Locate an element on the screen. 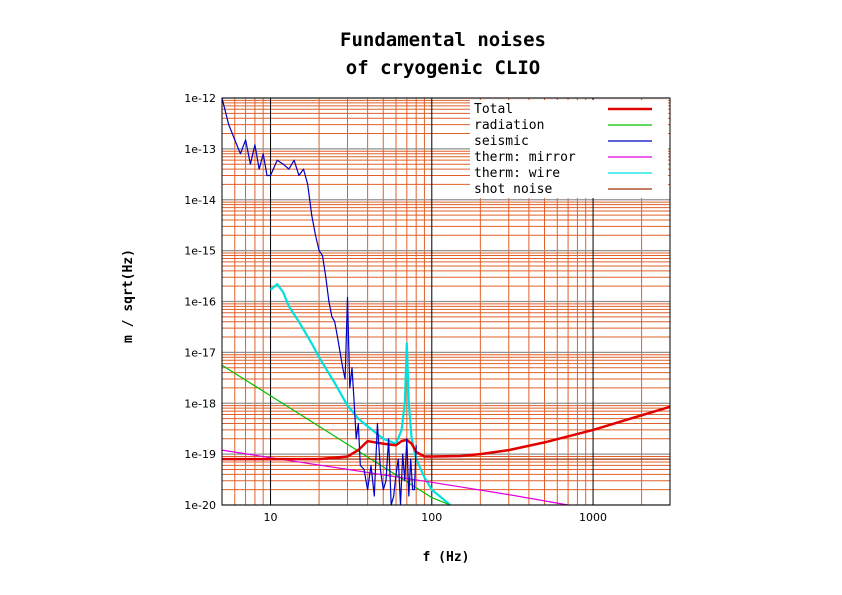 This screenshot has height=595, width=842. legend-label: Total is located at coordinates (493, 109).